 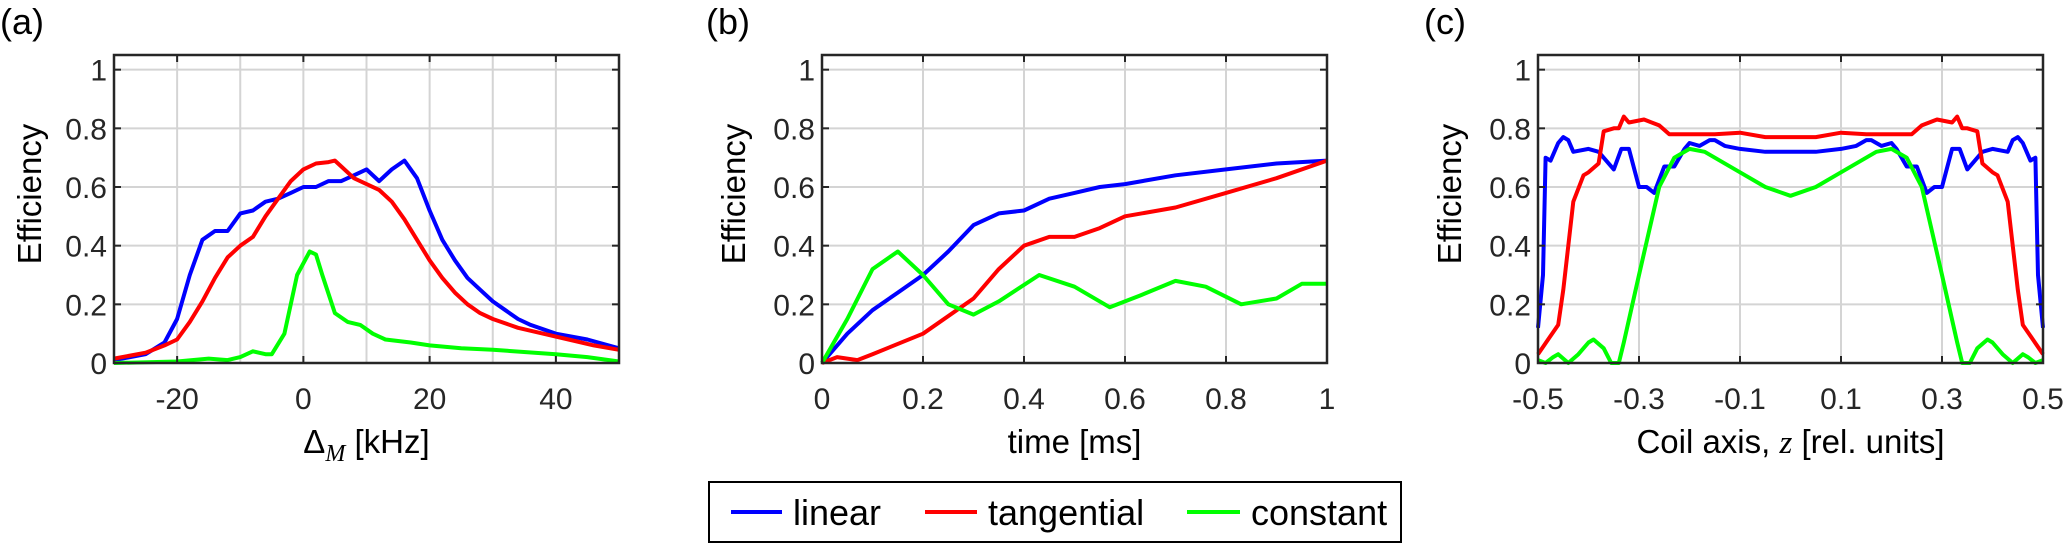 I want to click on panel-label: (b), so click(x=728, y=21).